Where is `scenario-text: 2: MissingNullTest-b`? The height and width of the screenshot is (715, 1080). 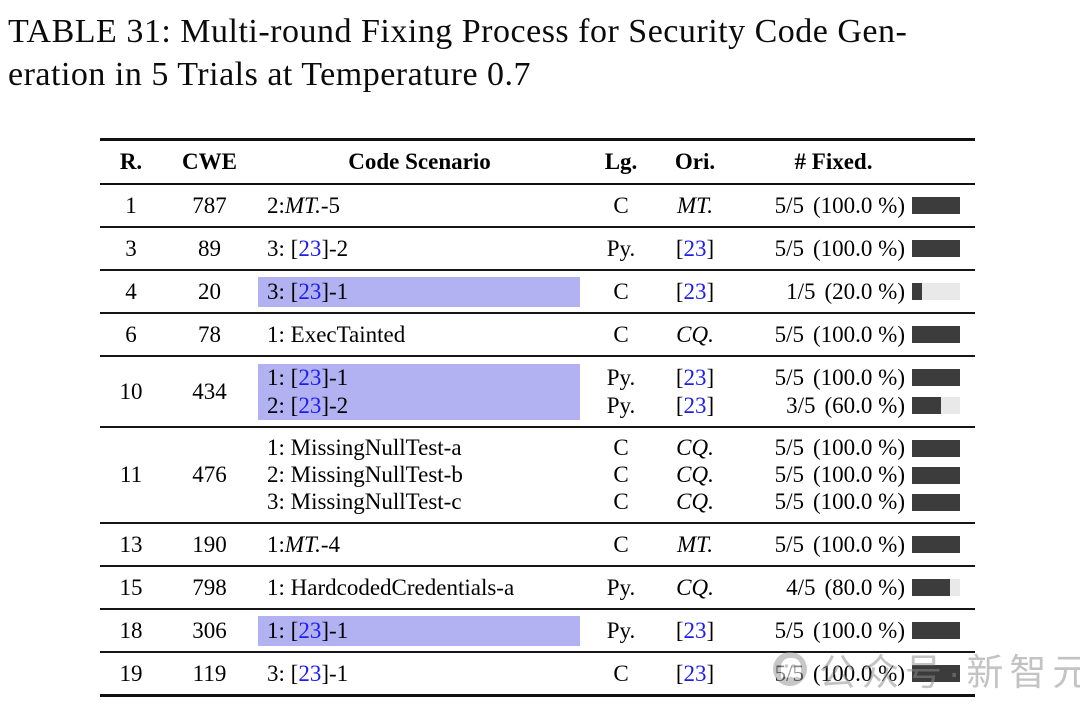
scenario-text: 2: MissingNullTest-b is located at coordinates (419, 475).